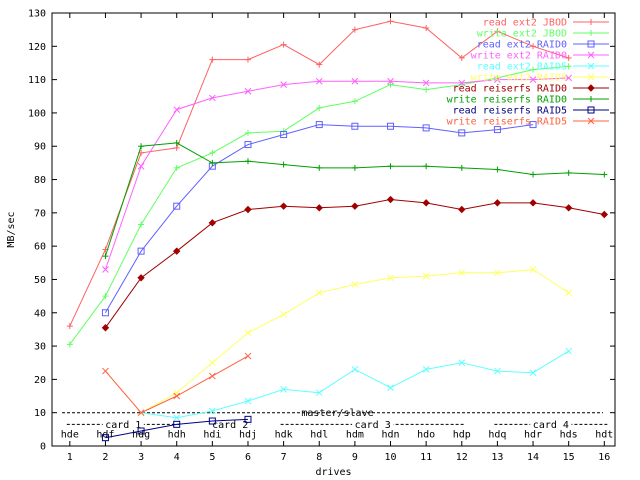  Describe the element at coordinates (507, 100) in the screenshot. I see `legend-label: write reiserfs RAID0` at that location.